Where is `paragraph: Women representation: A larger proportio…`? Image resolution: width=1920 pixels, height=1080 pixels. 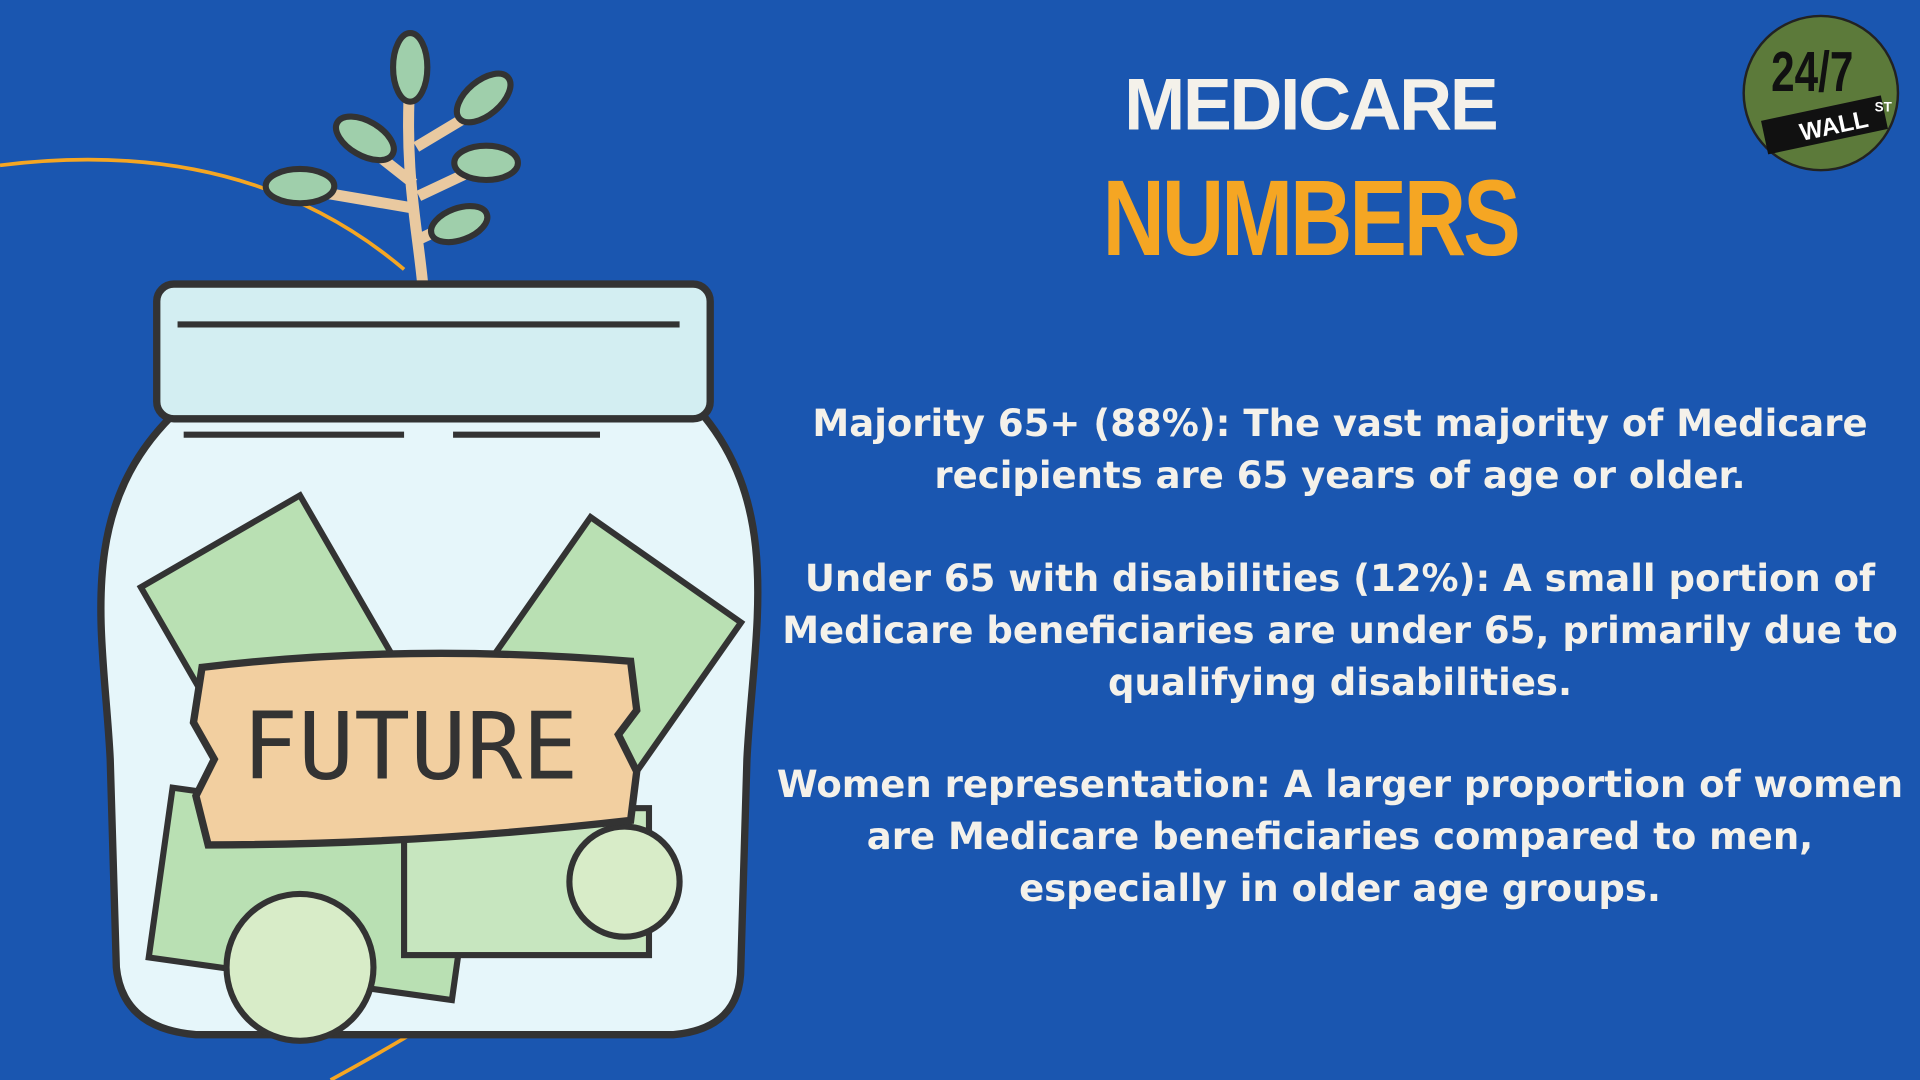
paragraph: Women representation: A larger proportio… is located at coordinates (1340, 836).